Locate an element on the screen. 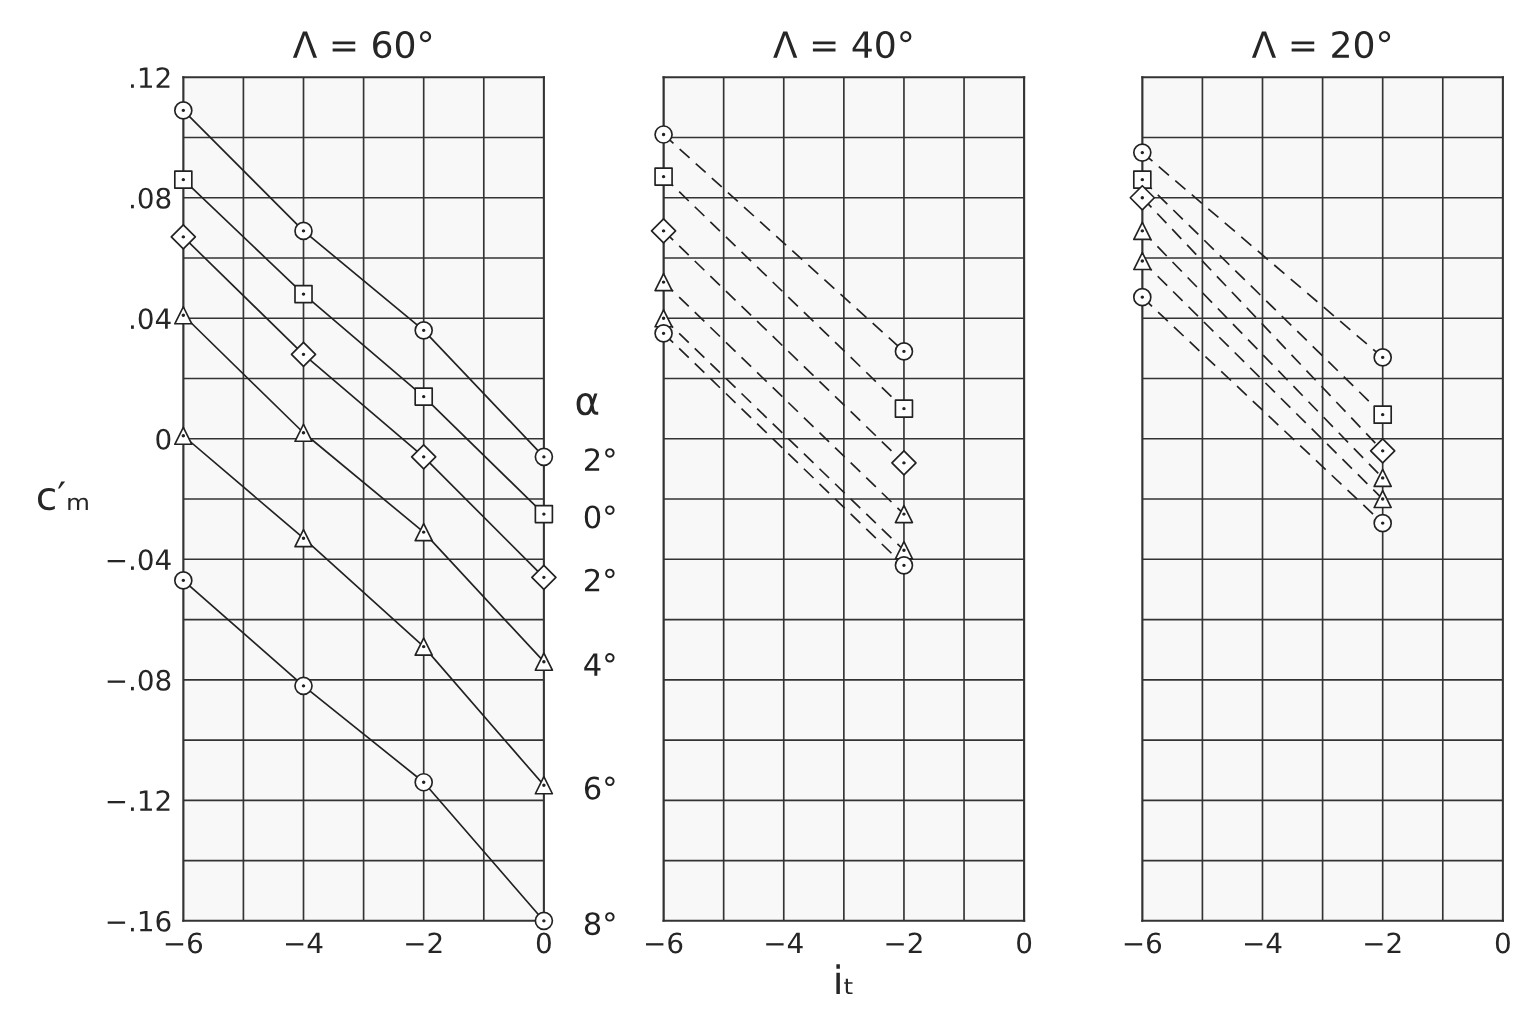  series-label: 6° is located at coordinates (599, 788).